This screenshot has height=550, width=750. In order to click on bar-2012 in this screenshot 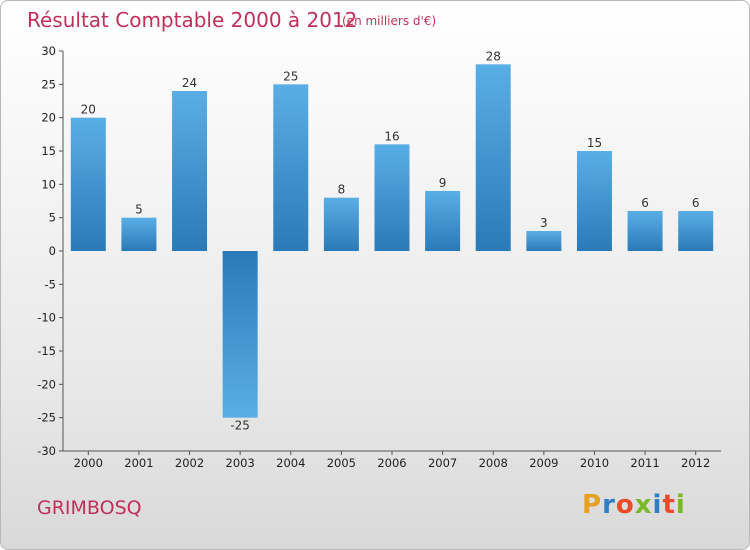, I will do `click(696, 231)`.